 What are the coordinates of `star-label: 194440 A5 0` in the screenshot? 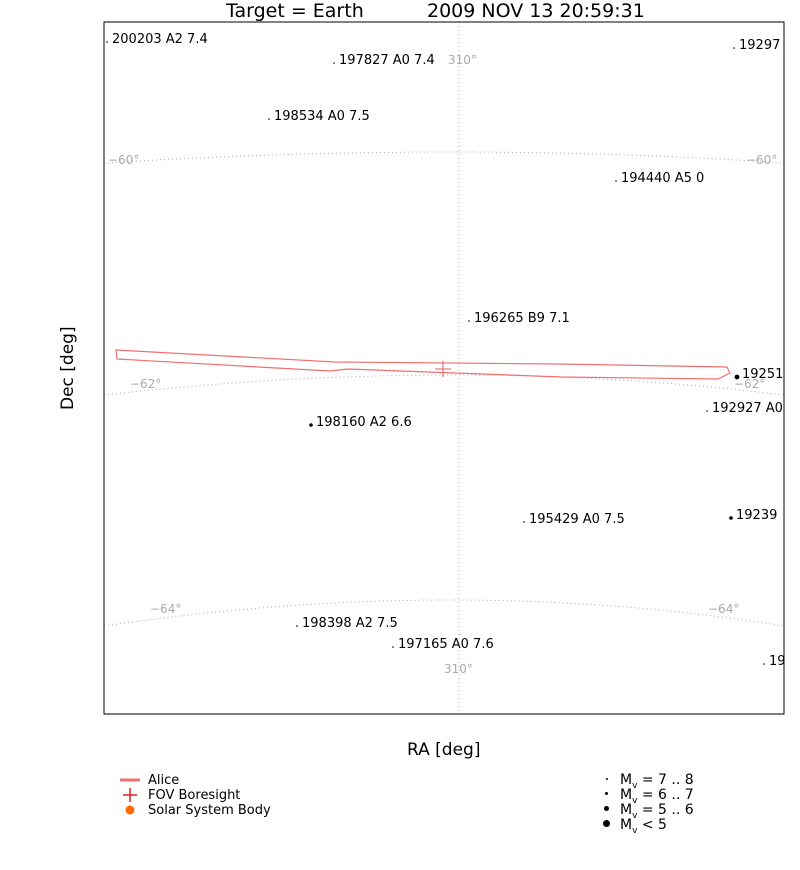 It's located at (662, 178).